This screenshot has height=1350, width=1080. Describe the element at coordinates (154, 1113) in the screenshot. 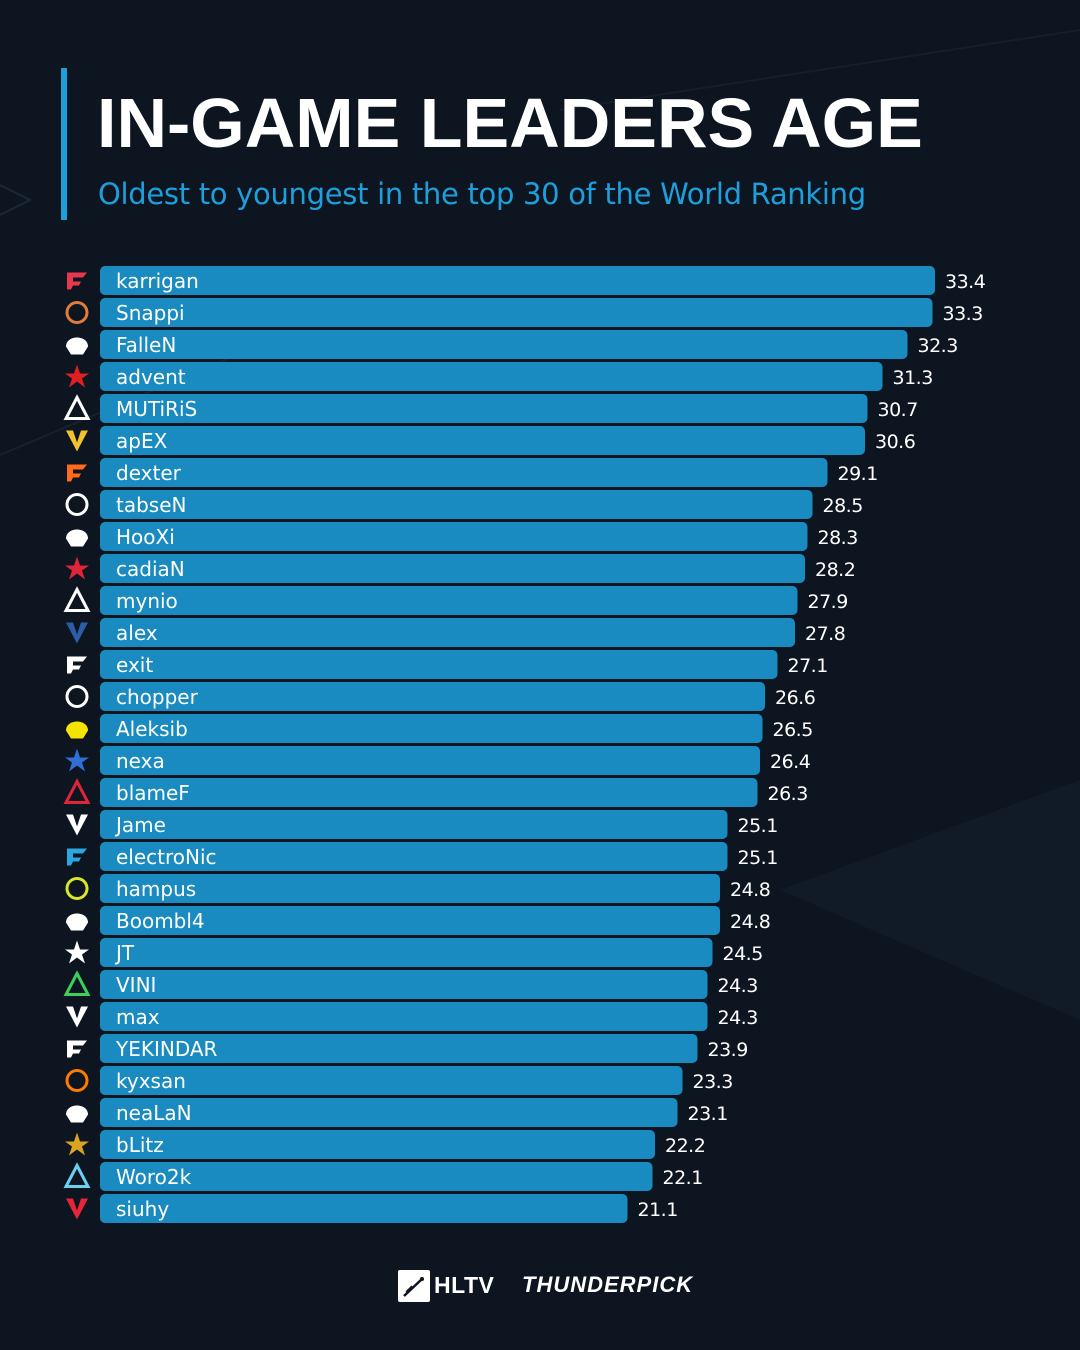

I see `bar-label: neaLaN` at that location.